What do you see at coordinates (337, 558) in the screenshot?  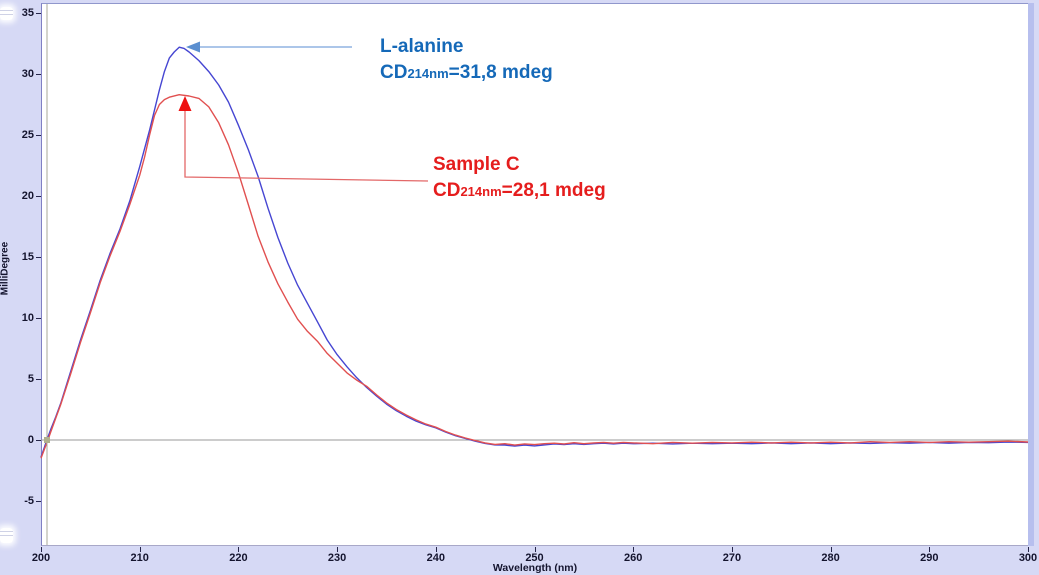 I see `x-tick-label: 230` at bounding box center [337, 558].